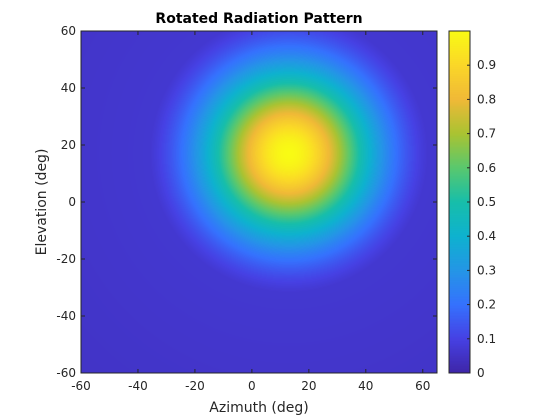 The height and width of the screenshot is (420, 560). Describe the element at coordinates (42, 202) in the screenshot. I see `y-axis-label: Elevation (deg)` at that location.